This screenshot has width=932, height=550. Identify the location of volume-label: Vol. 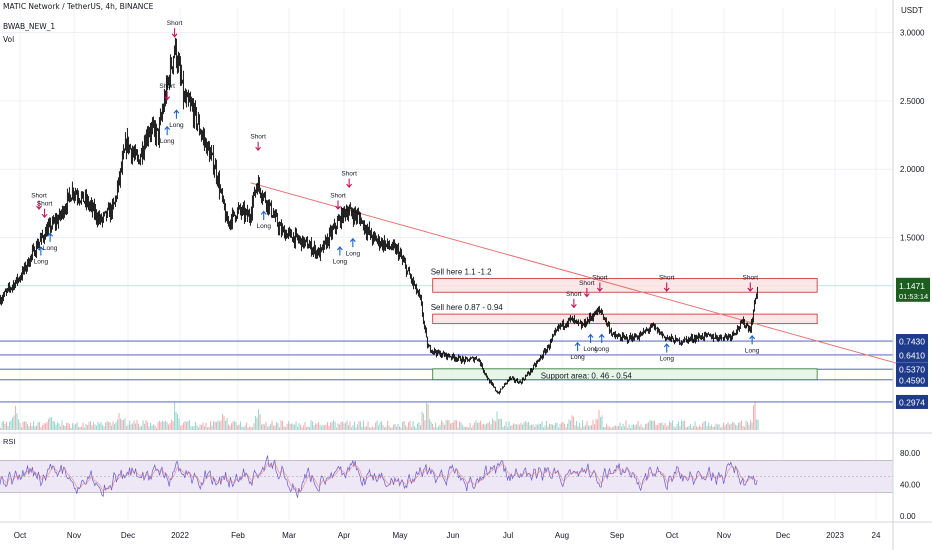
(9, 39).